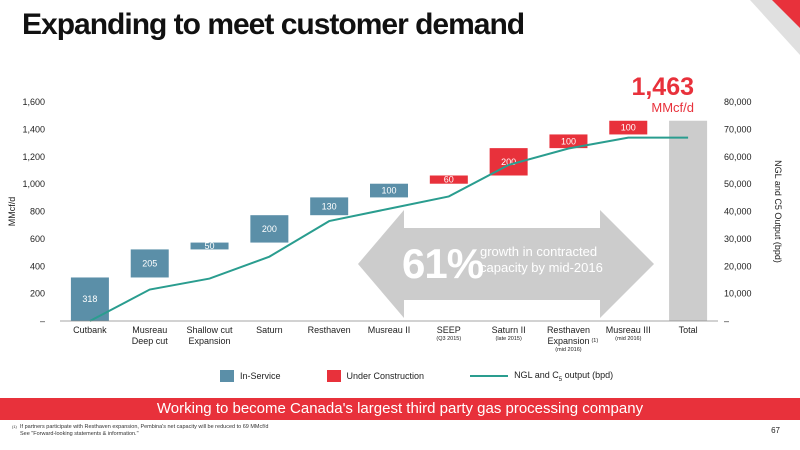 The height and width of the screenshot is (450, 800). Describe the element at coordinates (443, 263) in the screenshot. I see `growth-percent: 61%` at that location.